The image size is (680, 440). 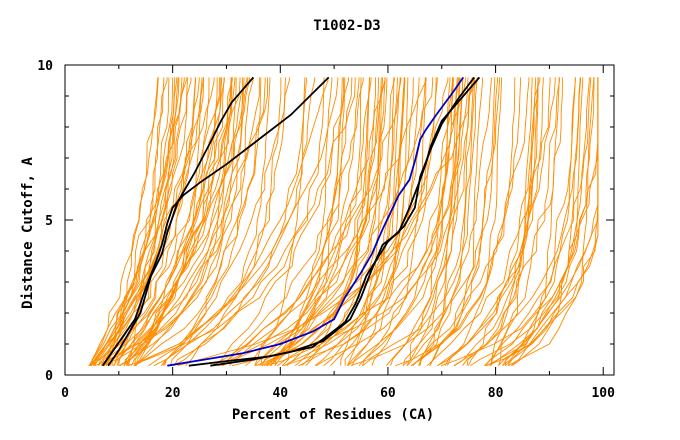 What do you see at coordinates (45, 66) in the screenshot?
I see `y-tick-label: 10` at bounding box center [45, 66].